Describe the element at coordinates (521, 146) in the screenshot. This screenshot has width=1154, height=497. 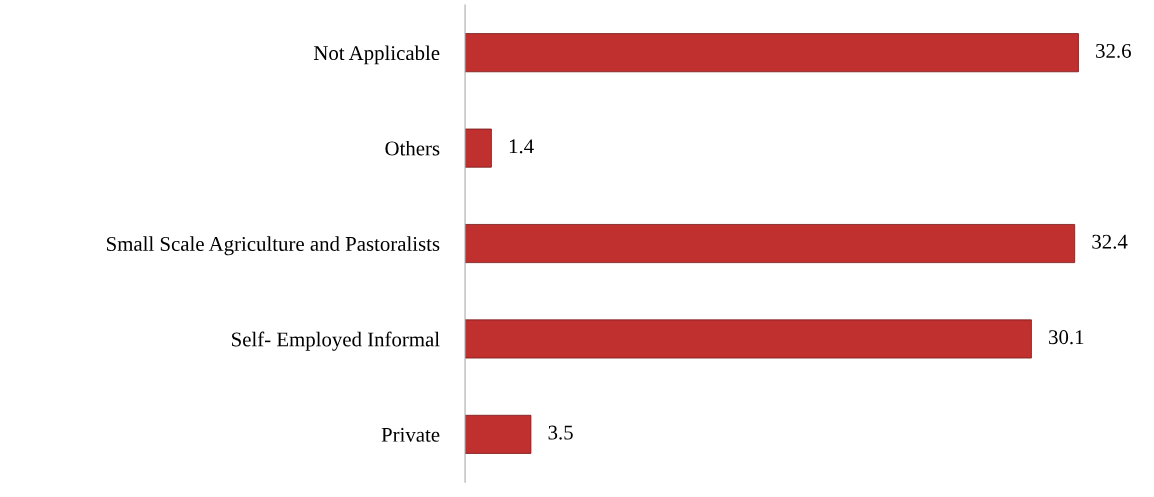
I see `data-label: 1.4` at that location.